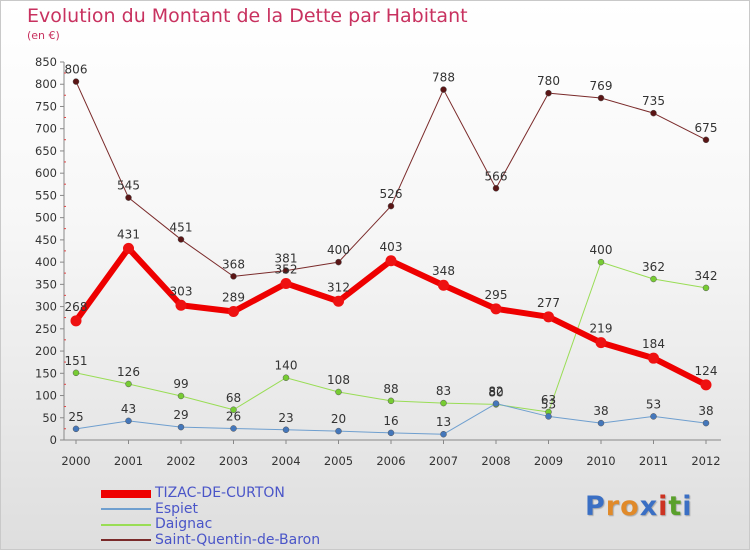  What do you see at coordinates (548, 303) in the screenshot?
I see `data-label: 277` at bounding box center [548, 303].